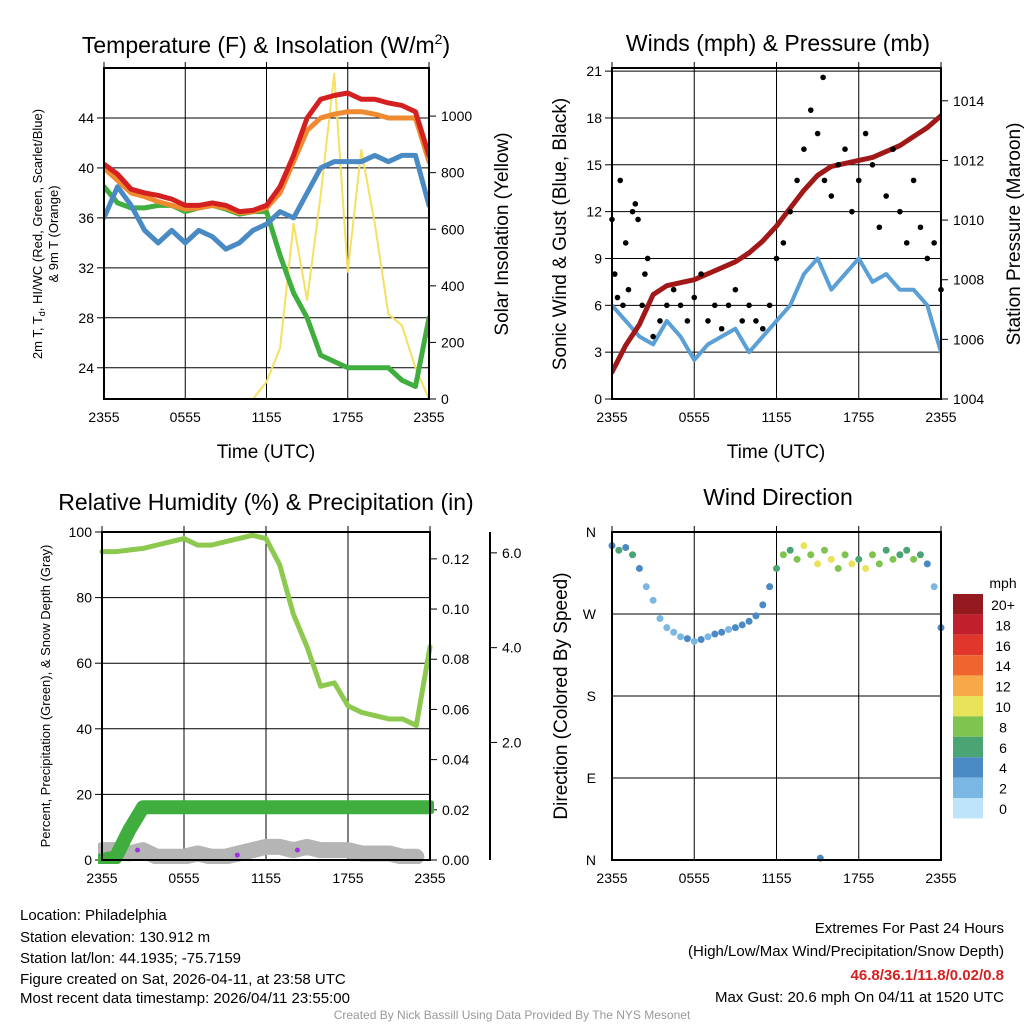 The image size is (1024, 1029). I want to click on precip-axis-tick-label: 0.12, so click(455, 559).